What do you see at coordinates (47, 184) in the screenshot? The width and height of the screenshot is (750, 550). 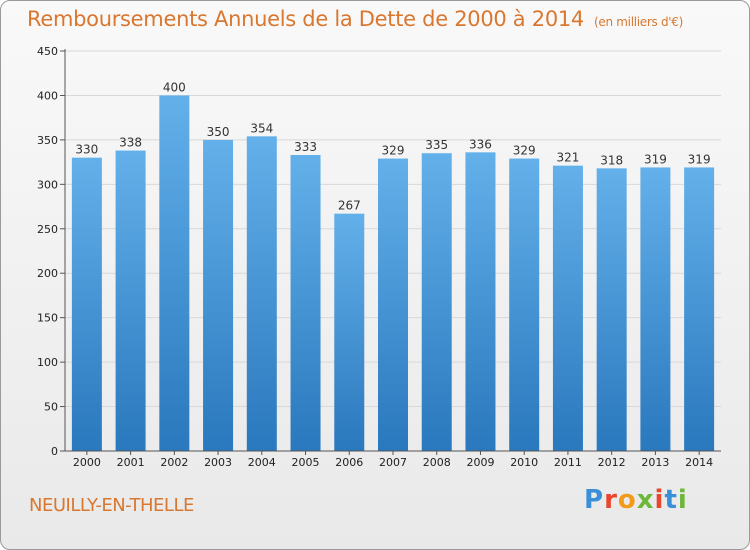 I see `y-tick-label: 300` at bounding box center [47, 184].